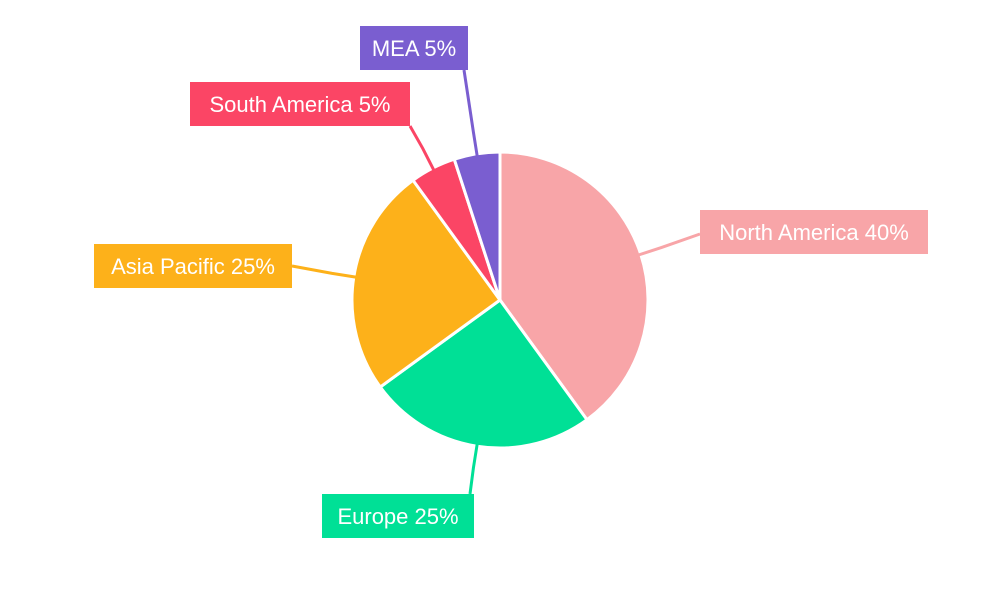 The height and width of the screenshot is (600, 1000). What do you see at coordinates (324, 271) in the screenshot?
I see `leader-line-asia-pacific` at bounding box center [324, 271].